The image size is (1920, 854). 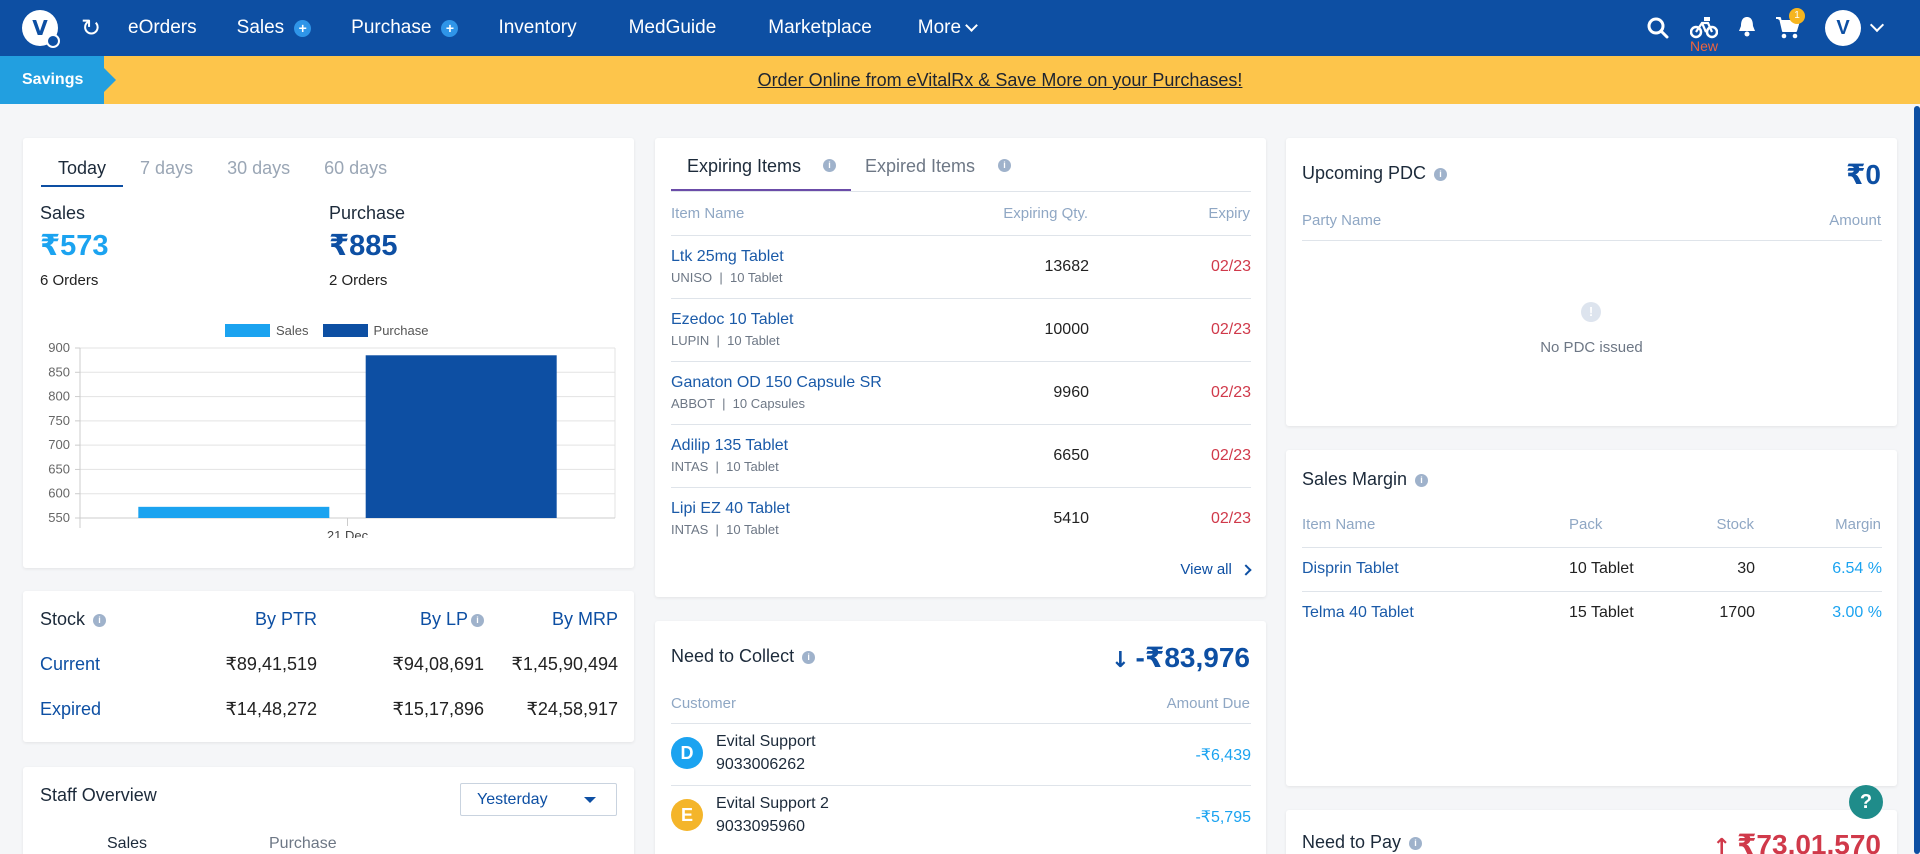 I want to click on list-item: D Evital Support 9033006262 -₹6,439, so click(x=961, y=754).